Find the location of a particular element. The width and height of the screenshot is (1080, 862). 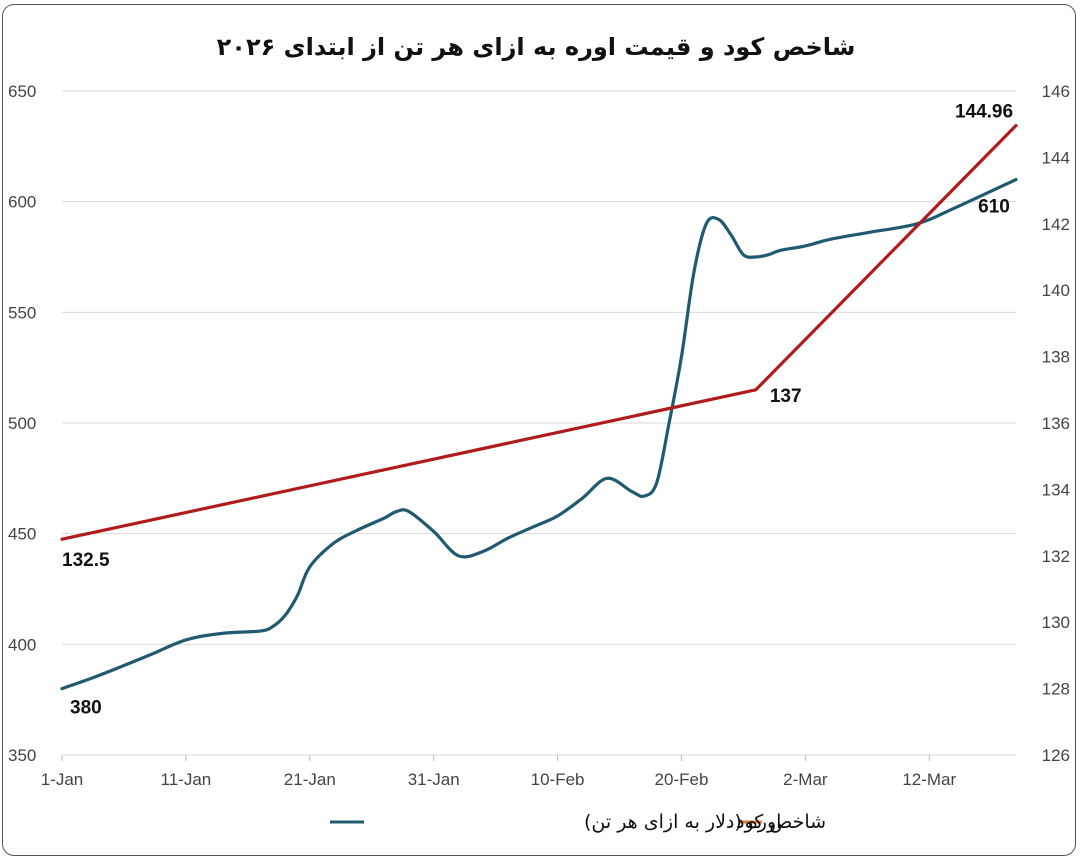

y-right-tick-label: 130 is located at coordinates (1056, 622).